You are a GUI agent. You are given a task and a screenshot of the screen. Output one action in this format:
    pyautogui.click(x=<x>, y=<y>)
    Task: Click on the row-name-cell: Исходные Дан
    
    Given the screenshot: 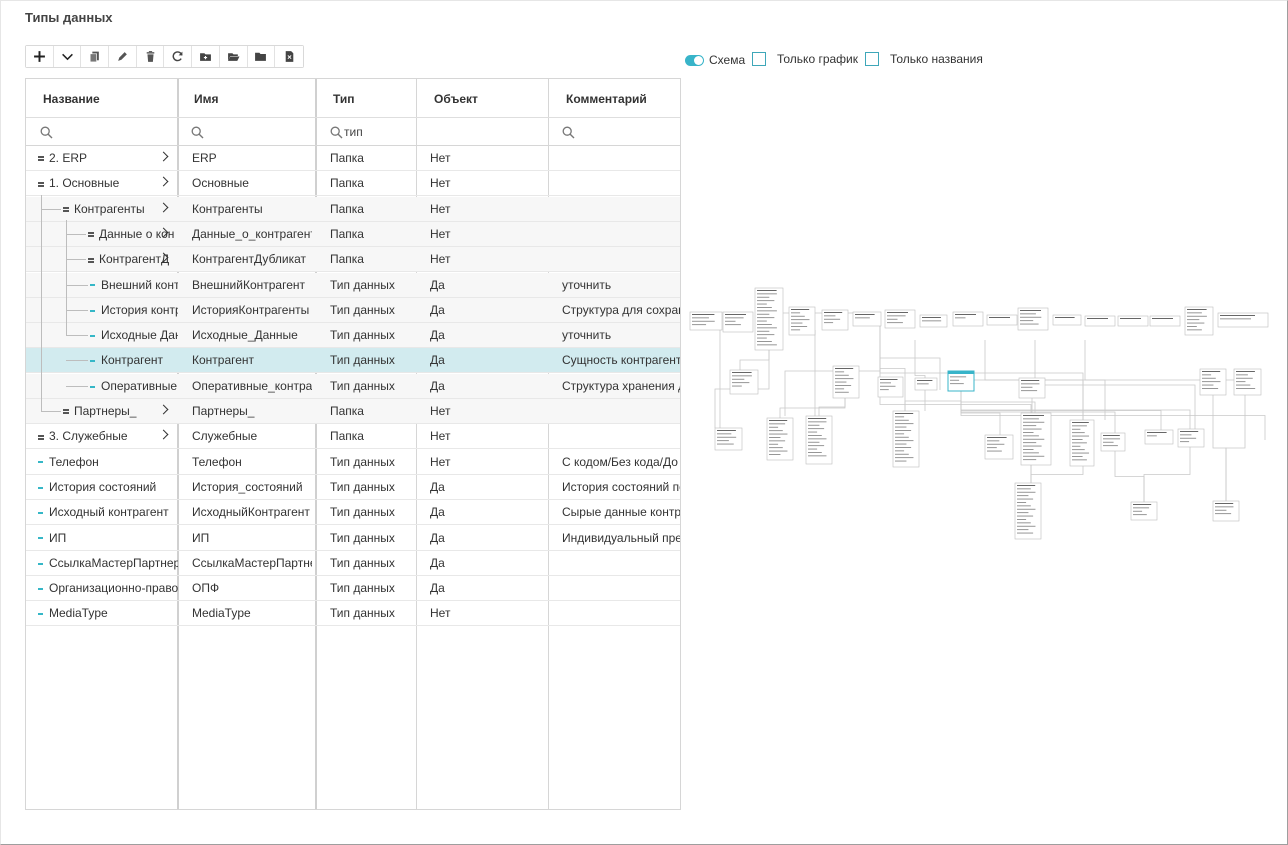 What is the action you would take?
    pyautogui.click(x=102, y=335)
    